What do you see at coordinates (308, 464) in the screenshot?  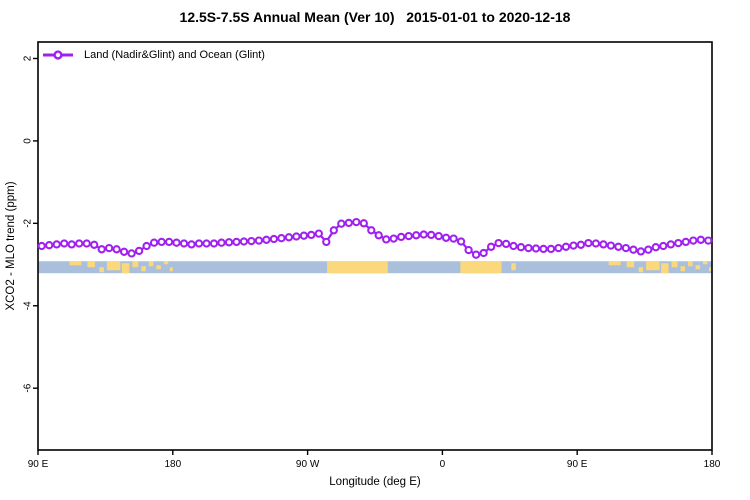 I see `x-tick-label: 90 W` at bounding box center [308, 464].